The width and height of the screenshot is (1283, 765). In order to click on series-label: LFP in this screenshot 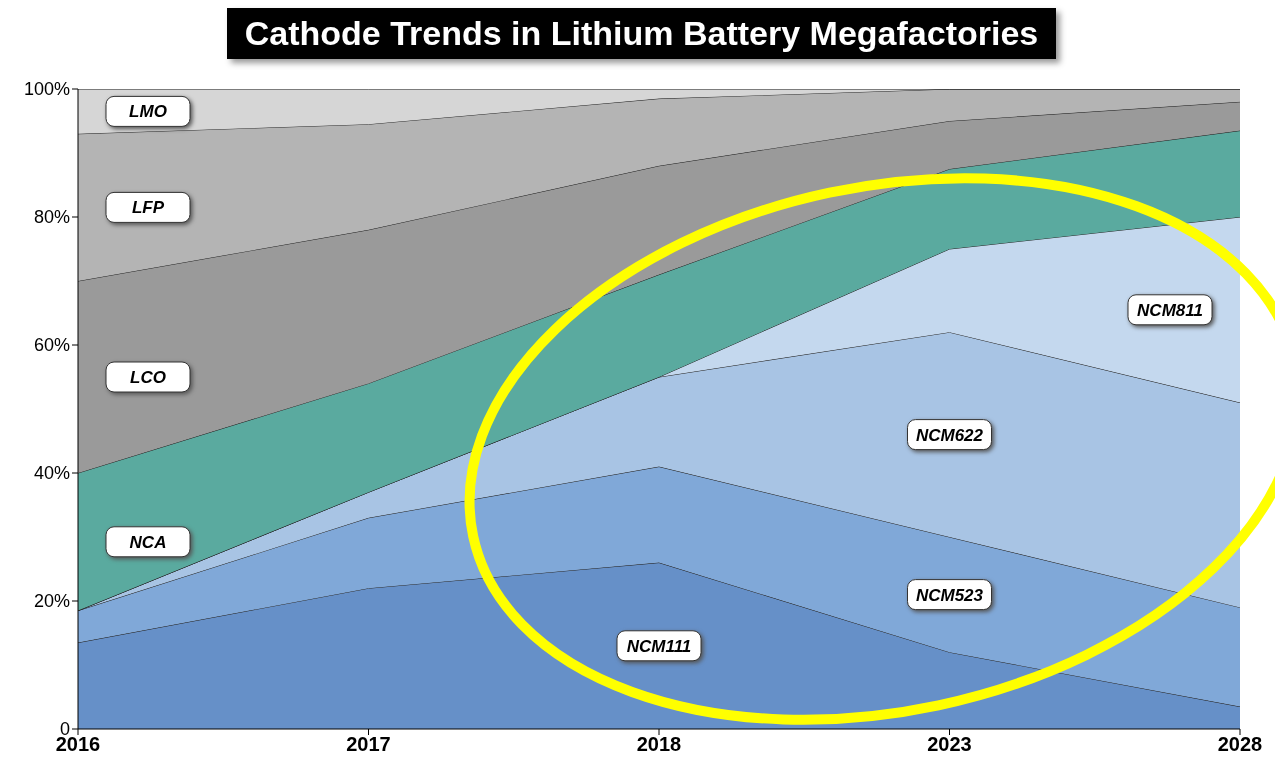, I will do `click(148, 208)`.